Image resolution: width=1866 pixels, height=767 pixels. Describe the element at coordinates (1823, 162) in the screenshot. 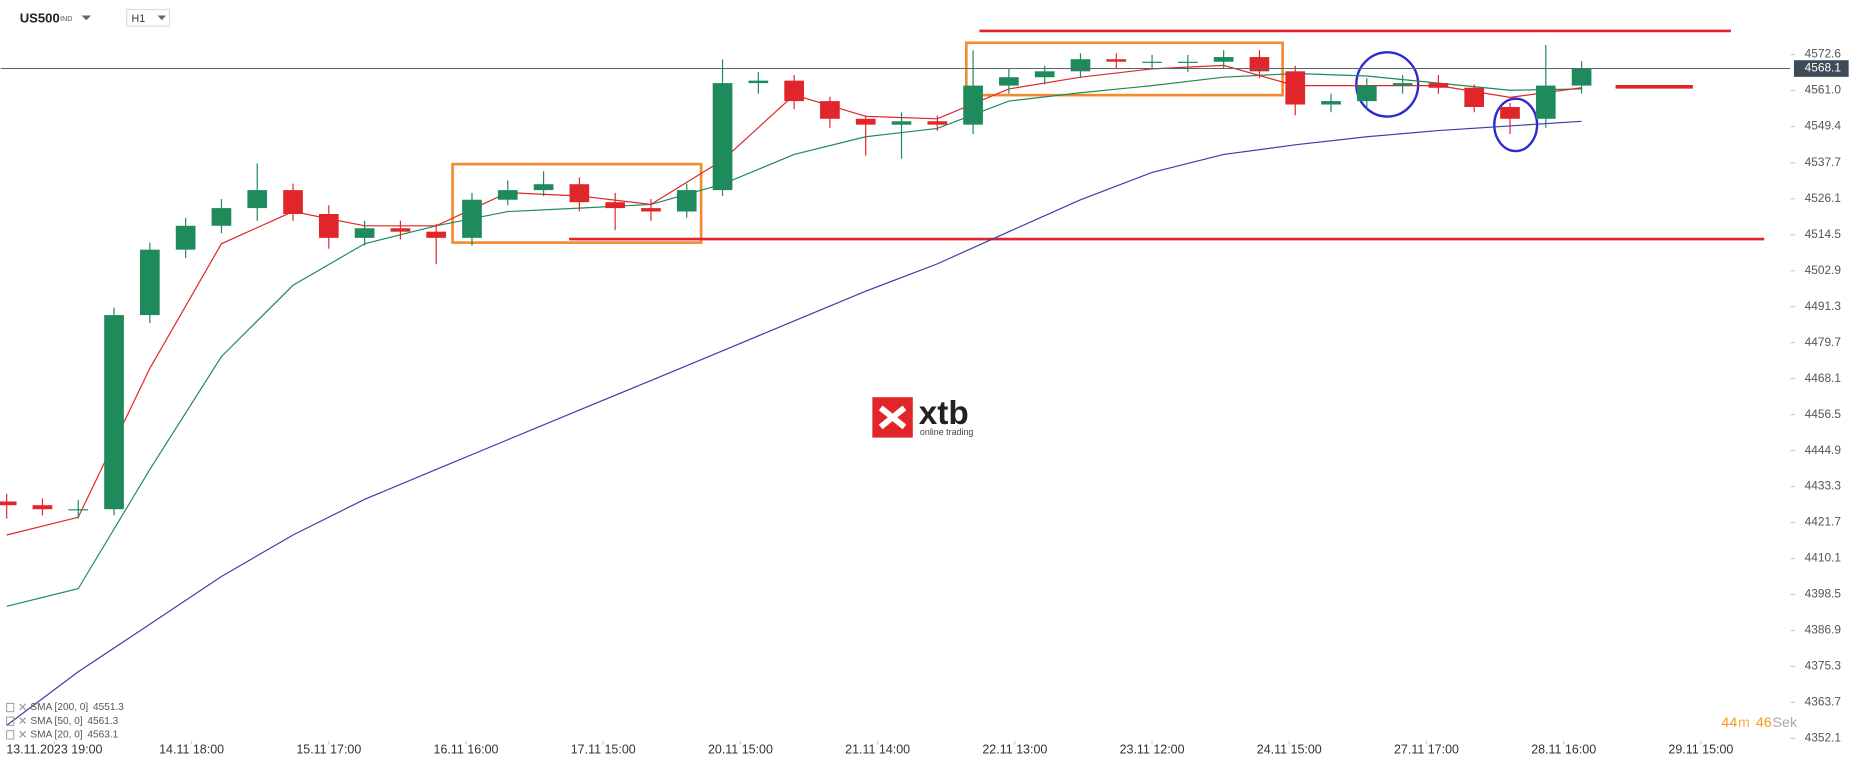

I see `y-tick-label: 4537.7` at that location.